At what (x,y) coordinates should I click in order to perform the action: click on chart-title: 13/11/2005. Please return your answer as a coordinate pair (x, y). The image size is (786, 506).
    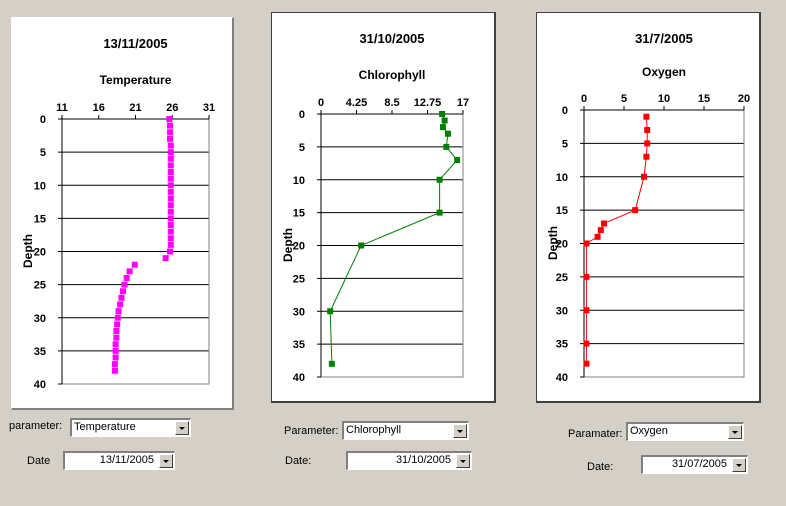
    Looking at the image, I should click on (135, 43).